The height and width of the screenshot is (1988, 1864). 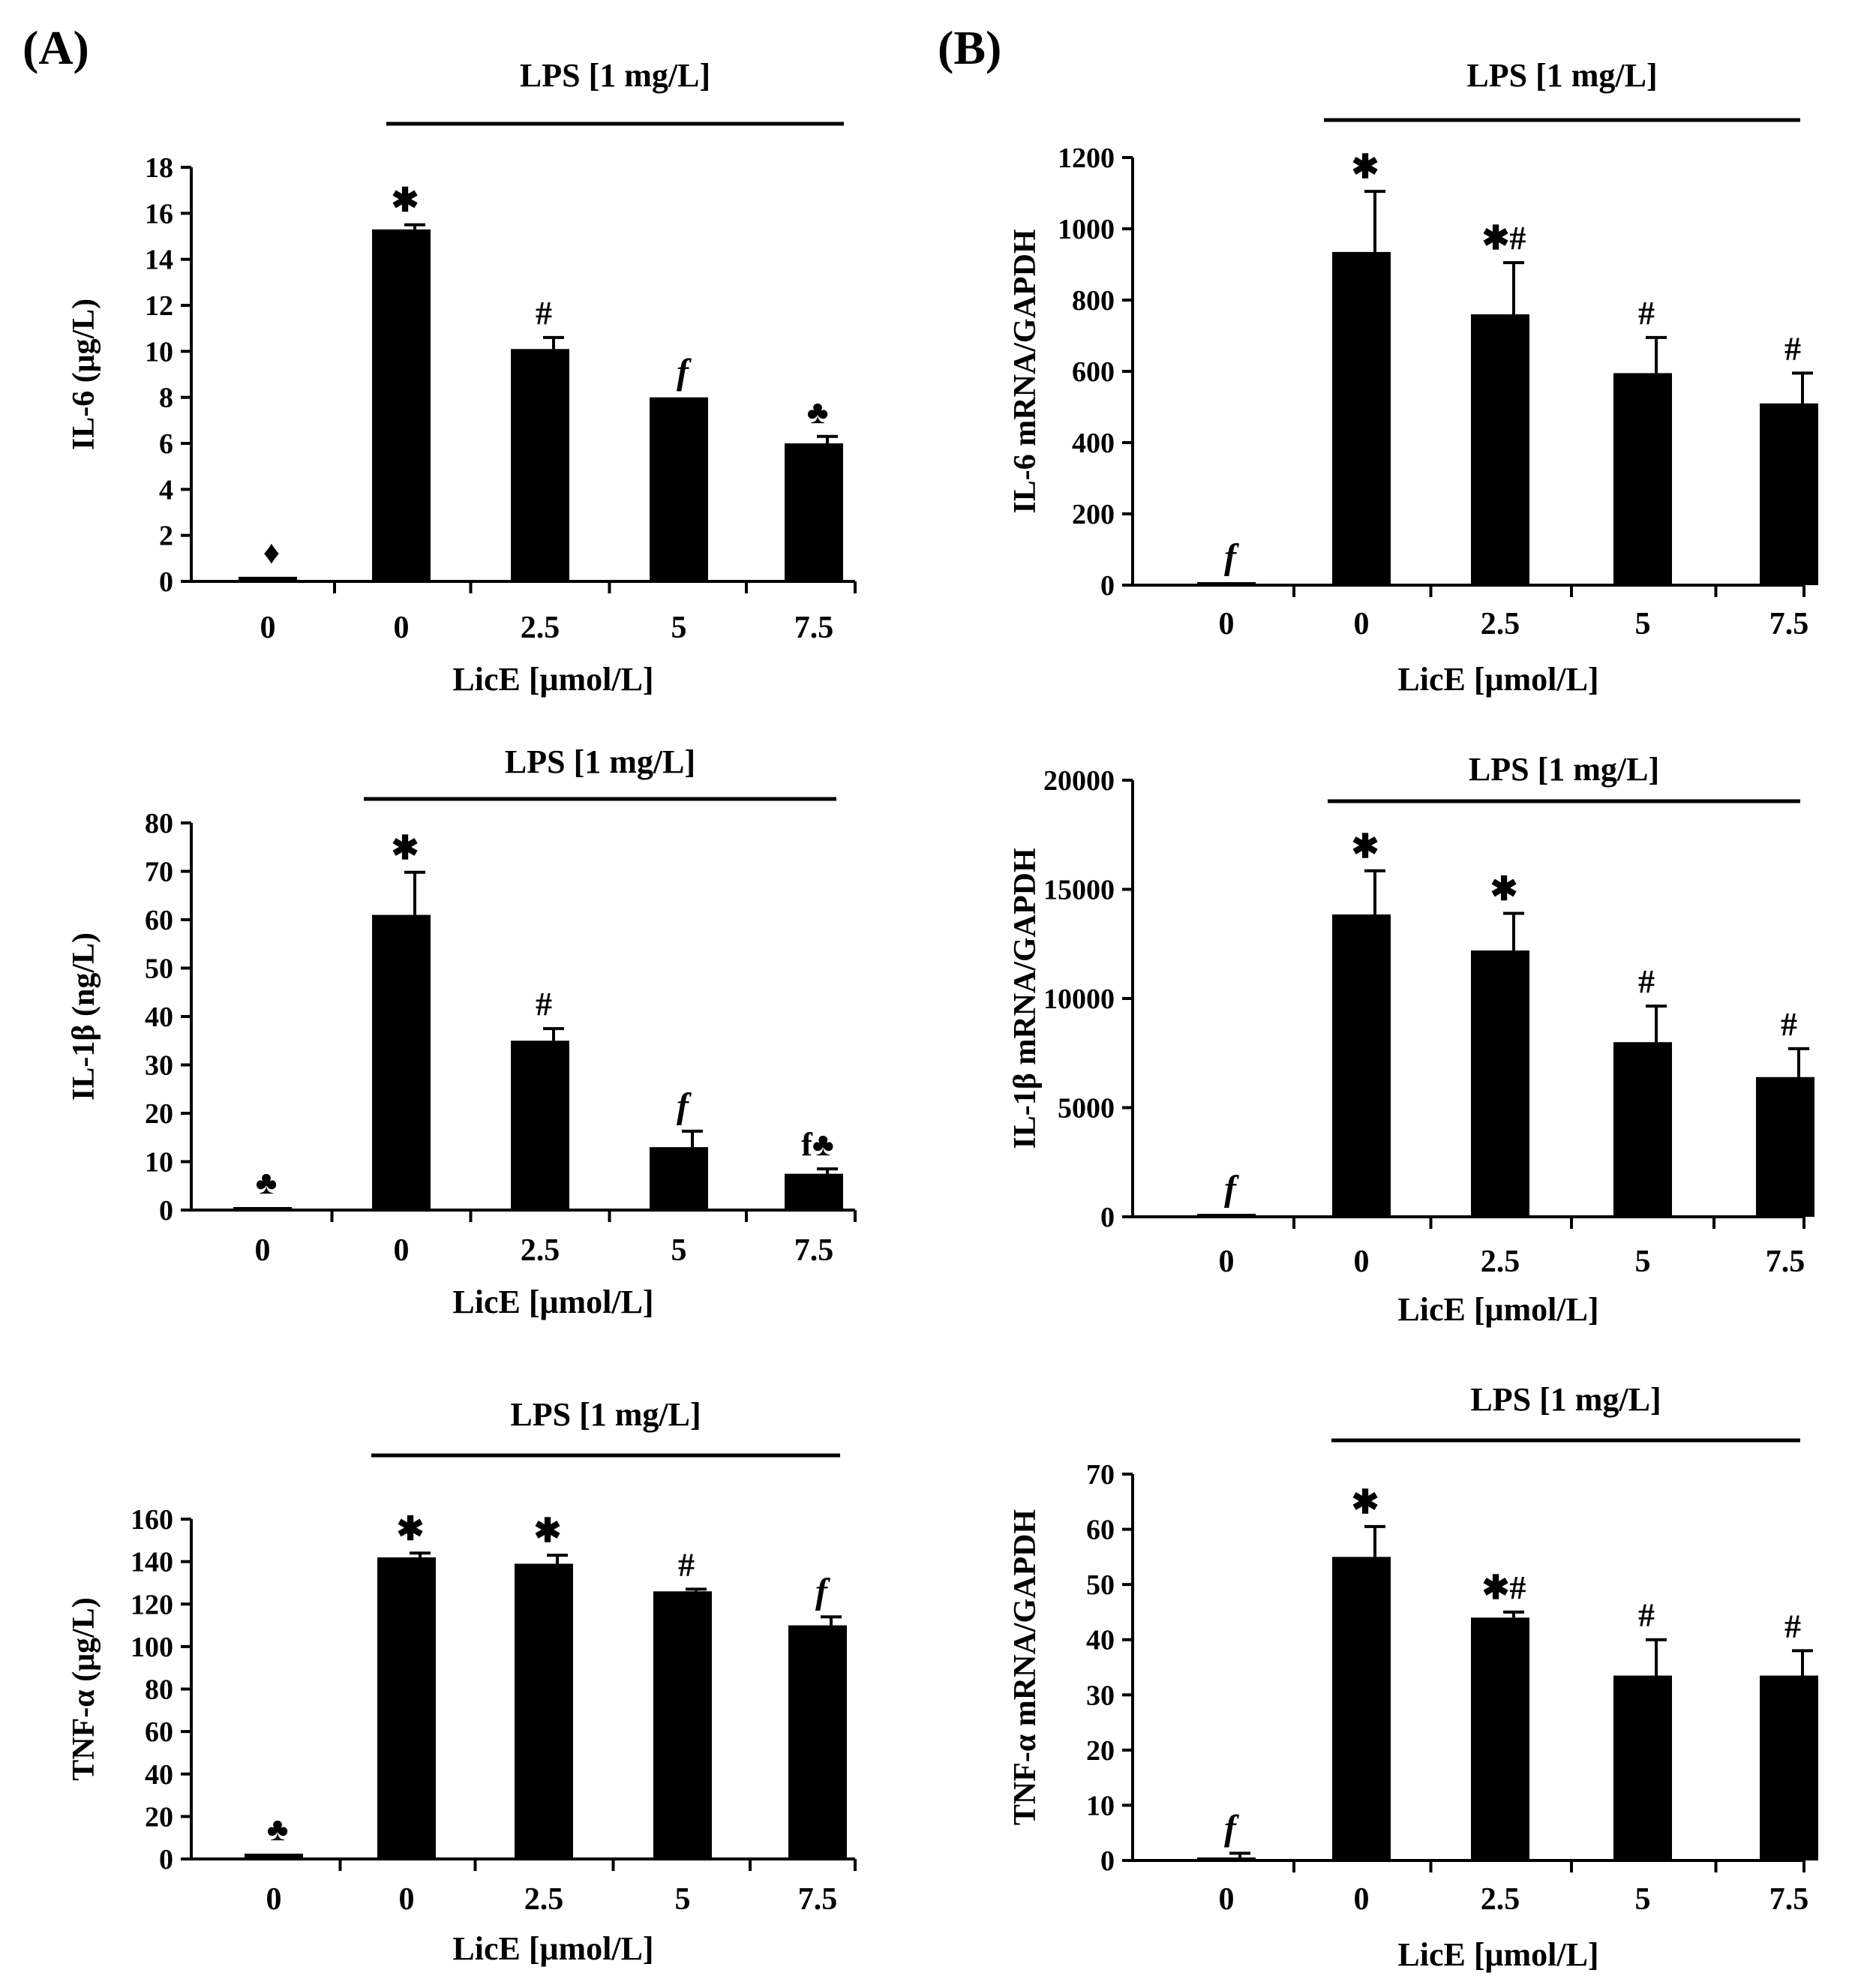 What do you see at coordinates (1079, 999) in the screenshot?
I see `y-tick-label: 10000` at bounding box center [1079, 999].